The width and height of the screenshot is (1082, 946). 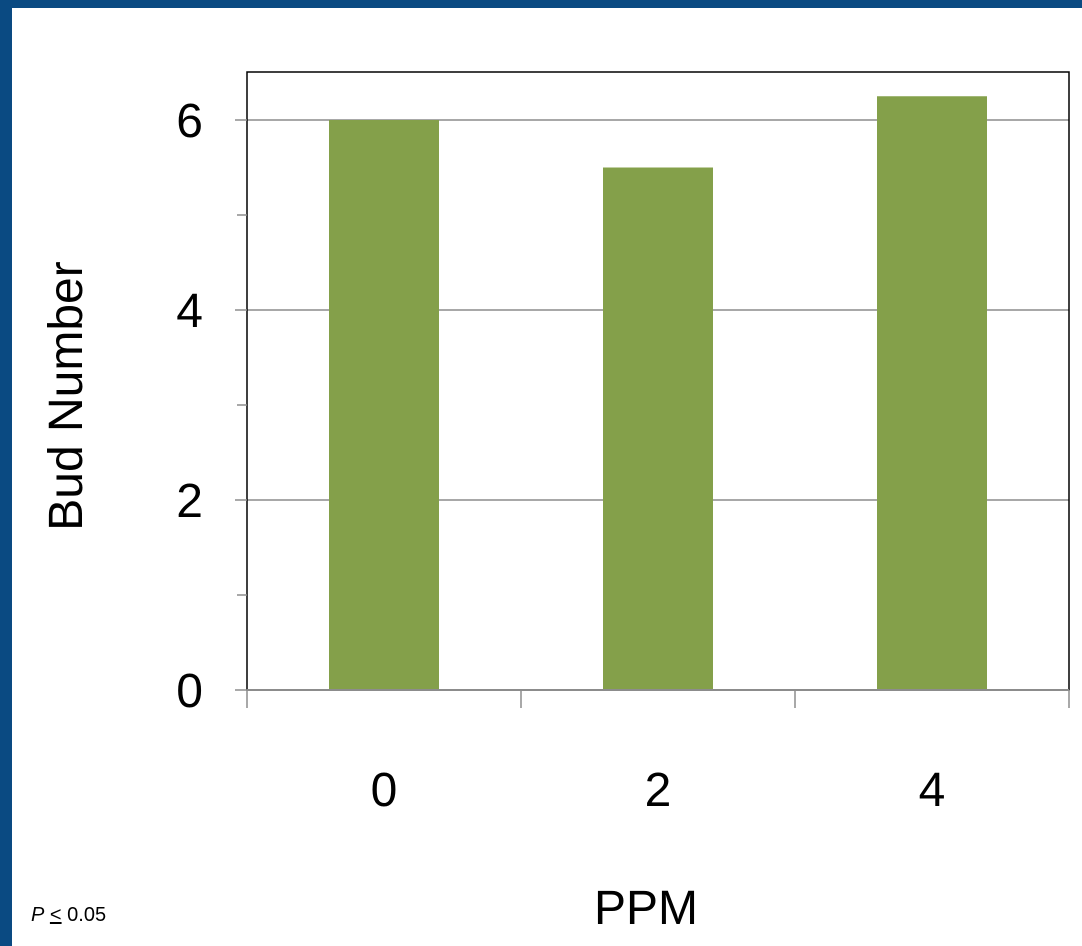 I want to click on p-value: 0.05, so click(x=84, y=915).